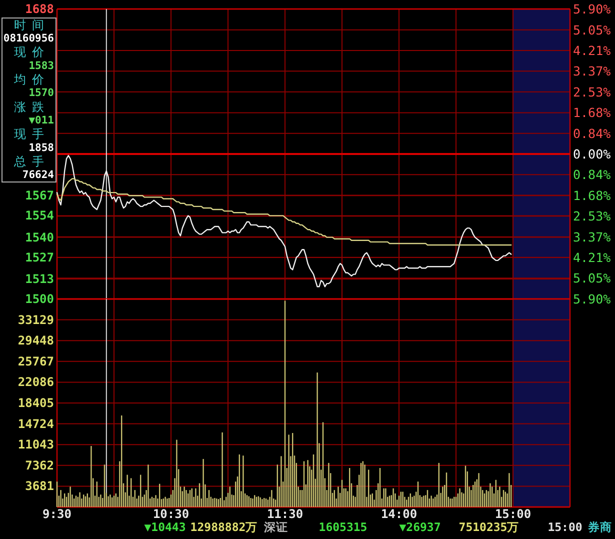  Describe the element at coordinates (39, 215) in the screenshot. I see `y-tick-label: 1554` at that location.